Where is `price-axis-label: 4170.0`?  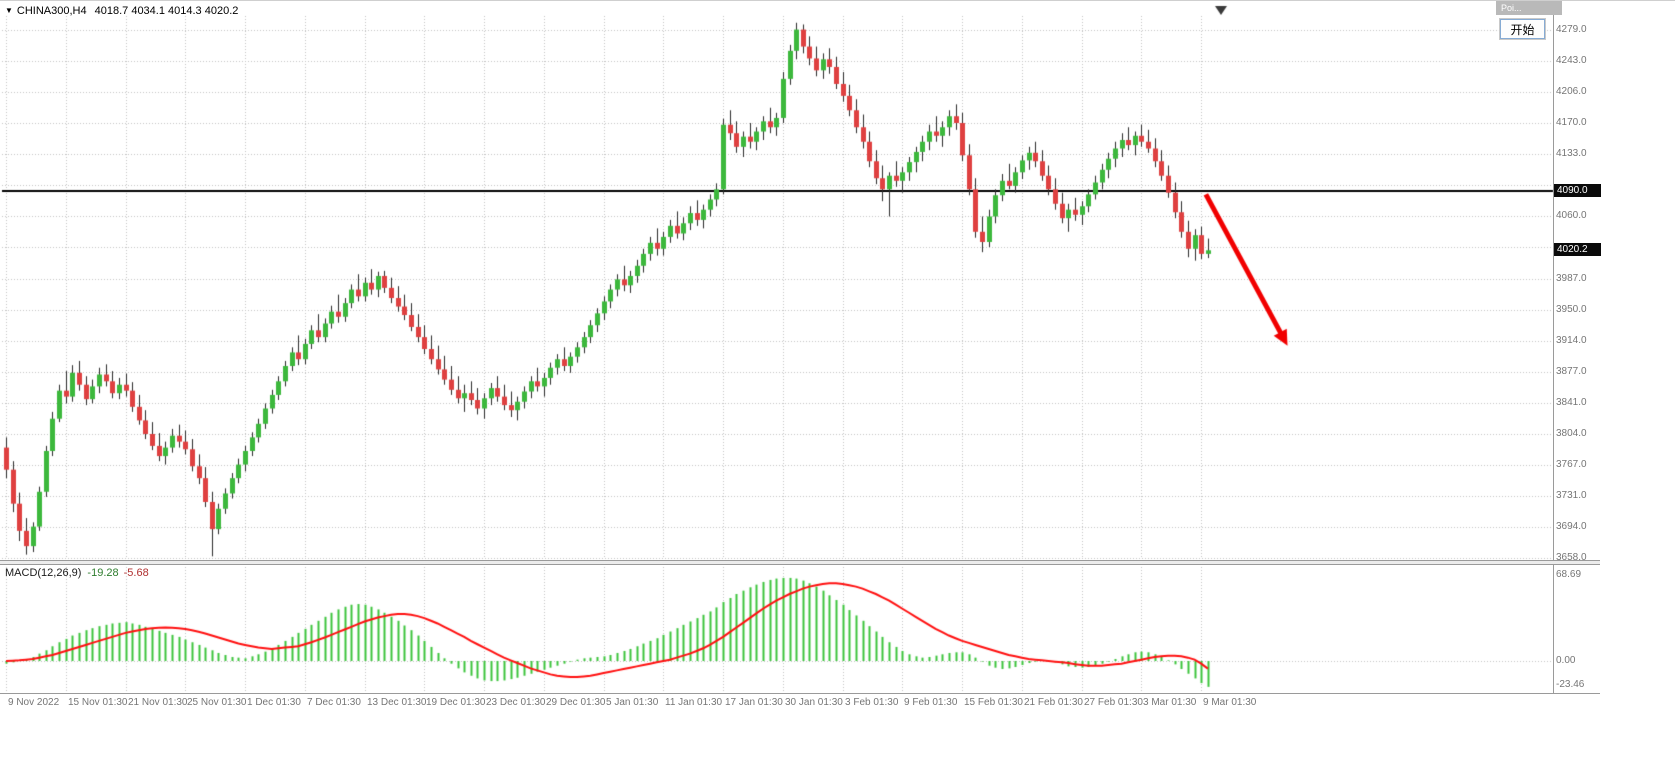
price-axis-label: 4170.0 is located at coordinates (1571, 122).